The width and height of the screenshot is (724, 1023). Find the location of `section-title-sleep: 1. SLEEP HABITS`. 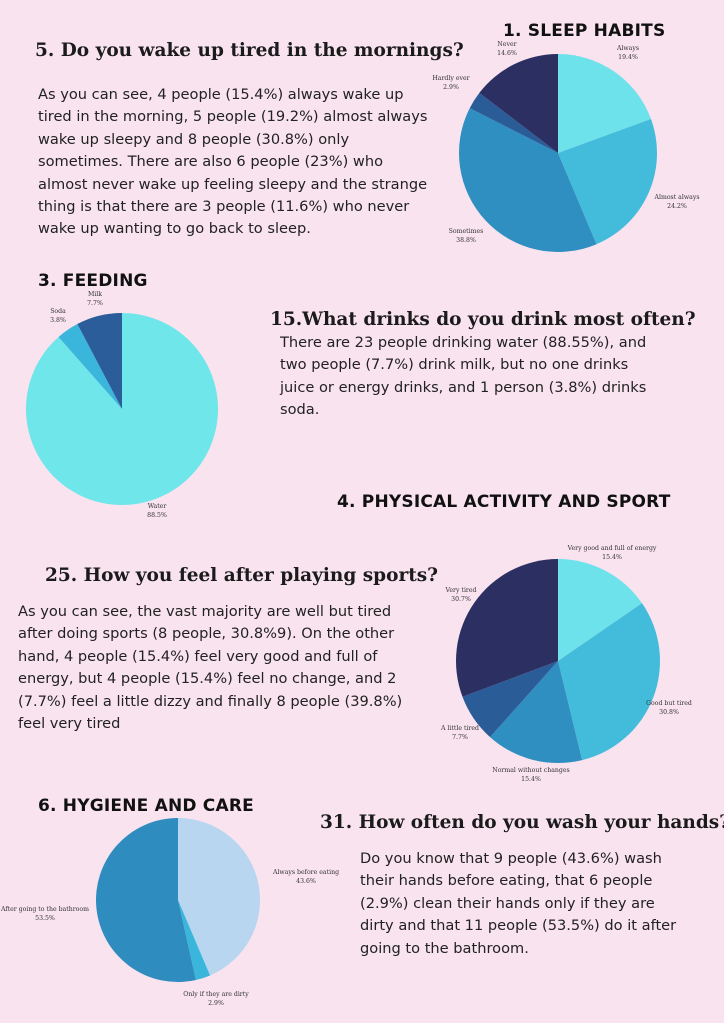

section-title-sleep: 1. SLEEP HABITS is located at coordinates (584, 31).